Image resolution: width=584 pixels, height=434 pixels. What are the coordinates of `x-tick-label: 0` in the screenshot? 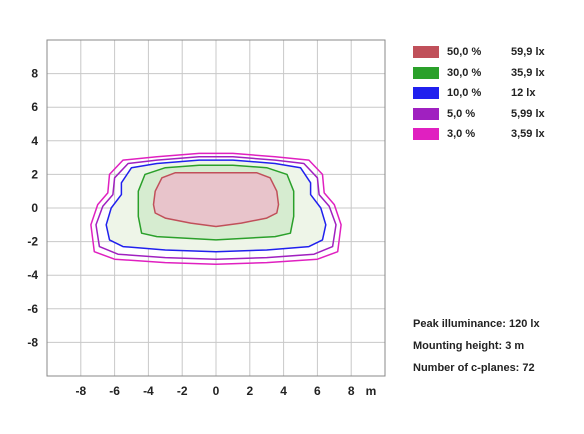 It's located at (216, 391).